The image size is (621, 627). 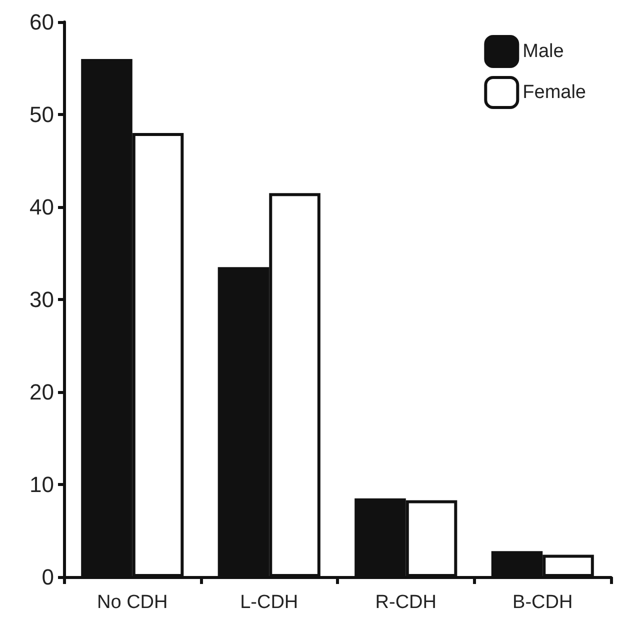 What do you see at coordinates (42, 392) in the screenshot?
I see `y-tick-label: 20` at bounding box center [42, 392].